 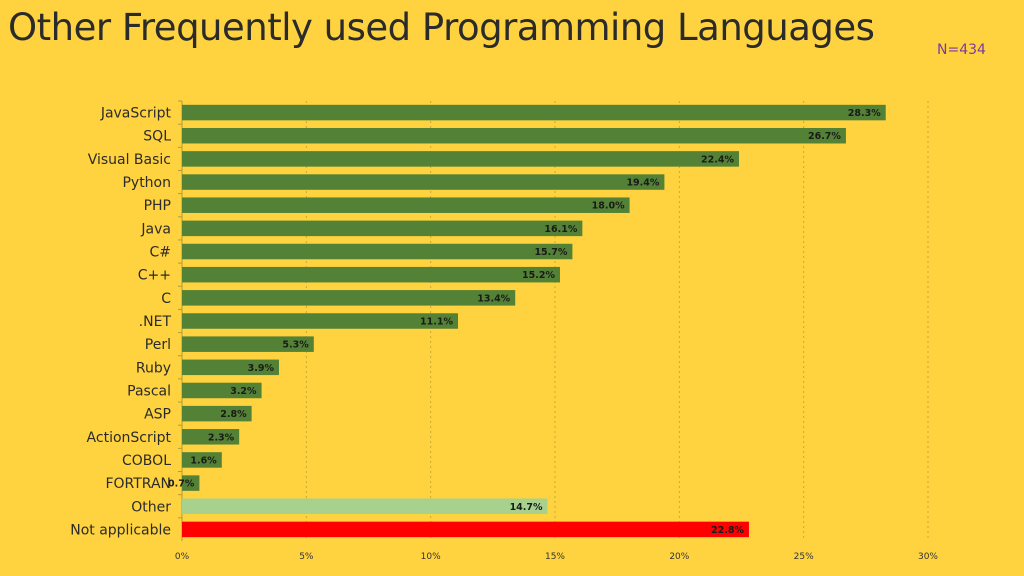 I want to click on data-label: 22.8%, so click(x=727, y=530).